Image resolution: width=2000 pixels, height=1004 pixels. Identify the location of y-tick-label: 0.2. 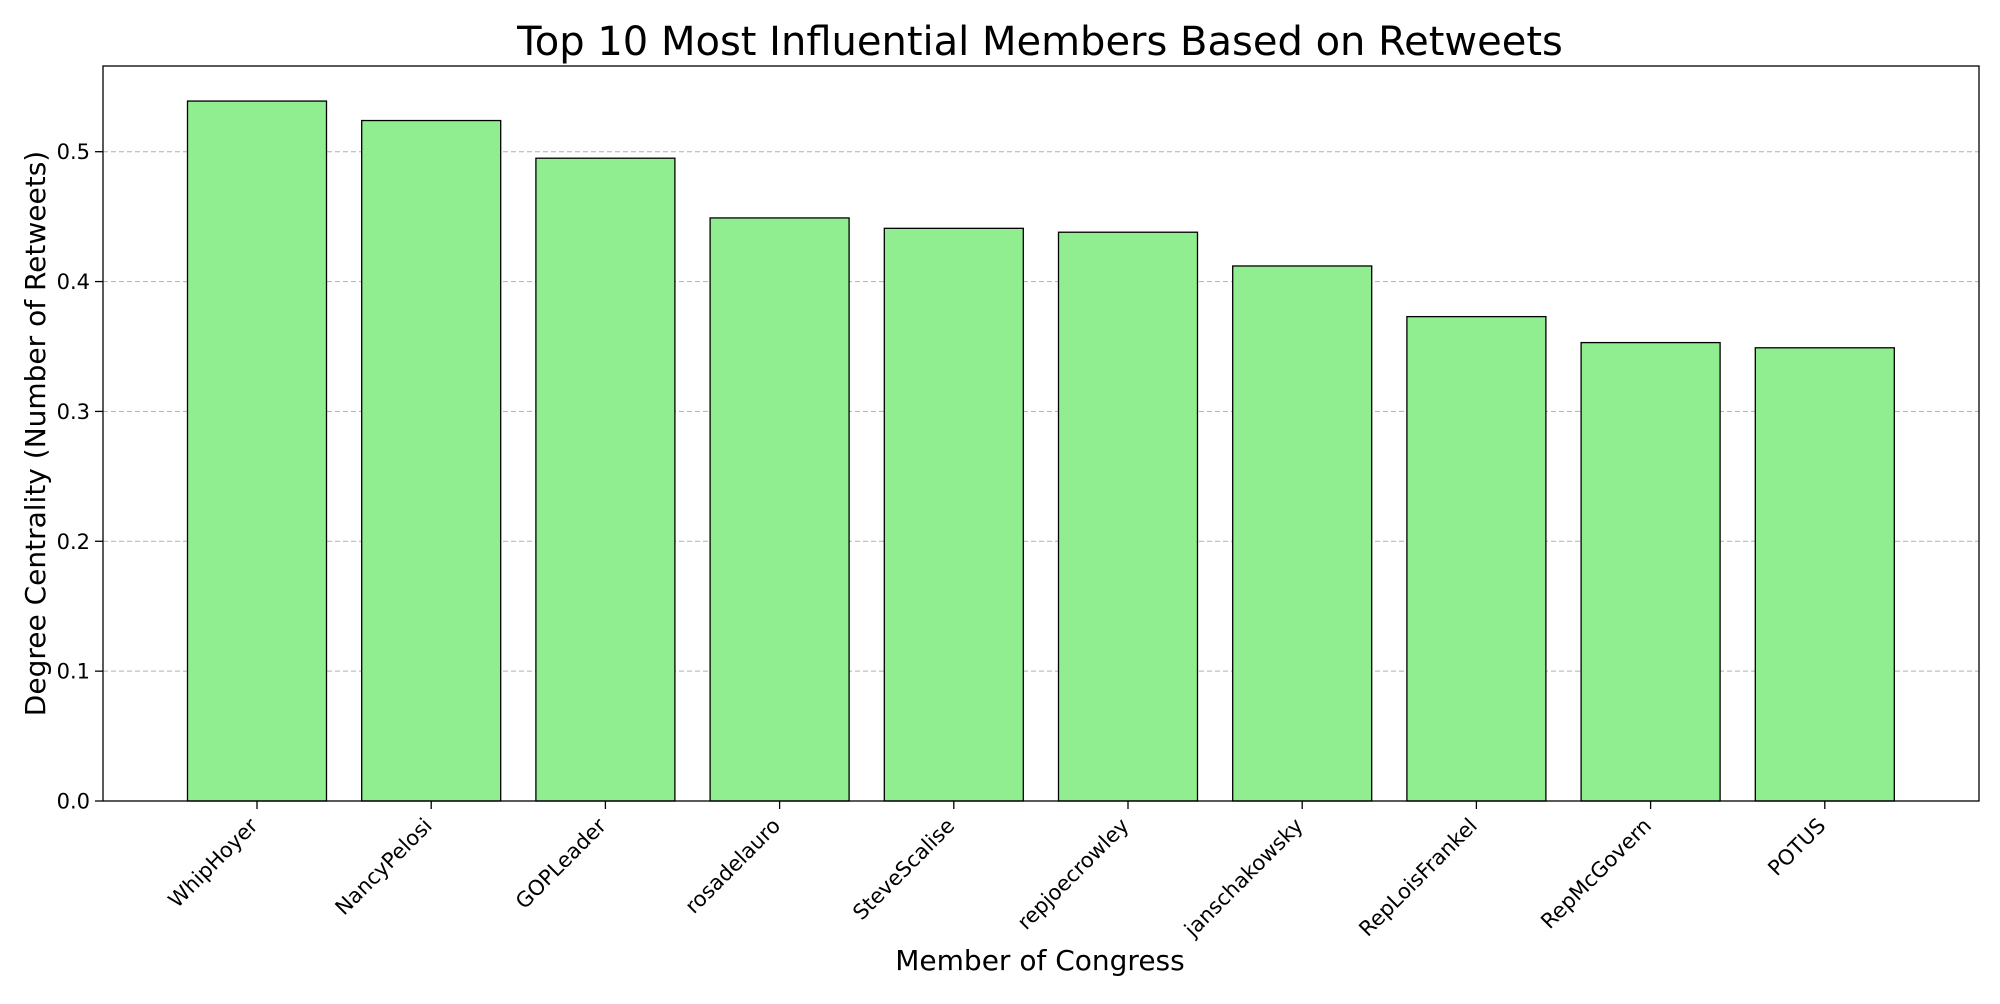
(73, 542).